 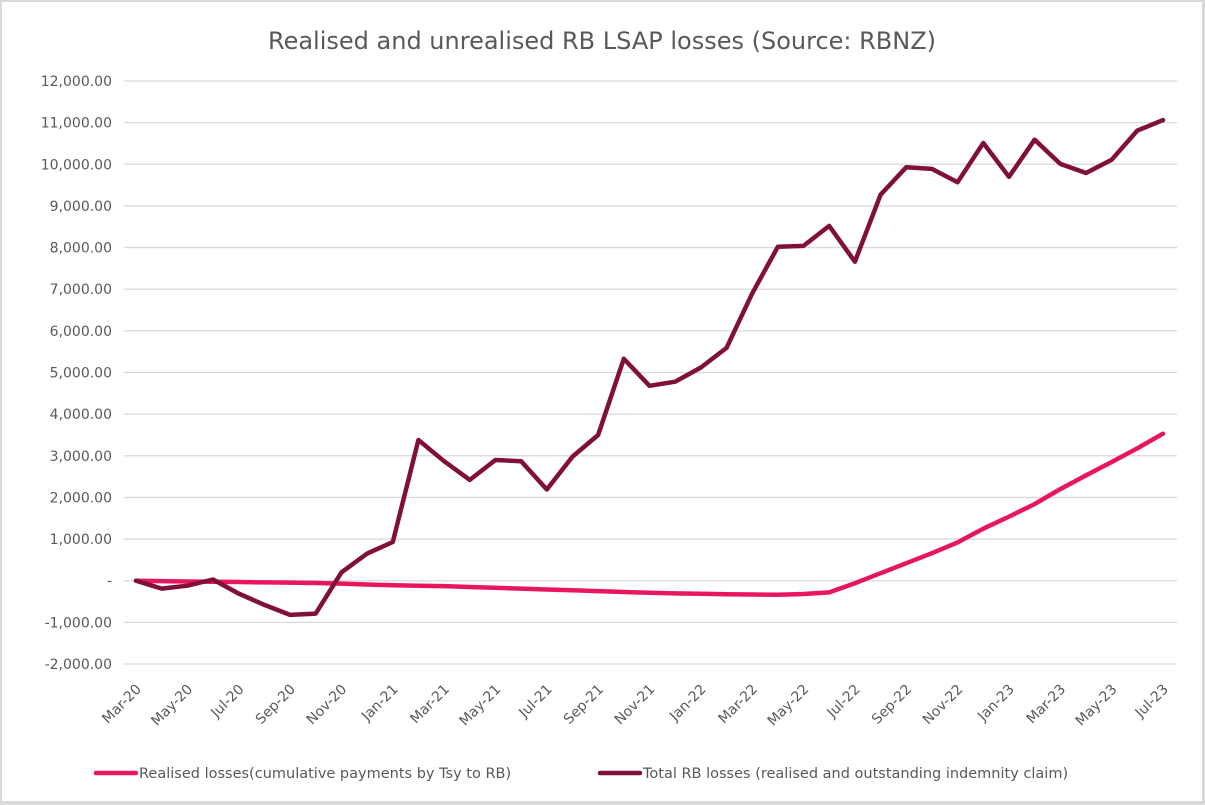 What do you see at coordinates (584, 705) in the screenshot?
I see `x-tick-label: Sep-21` at bounding box center [584, 705].